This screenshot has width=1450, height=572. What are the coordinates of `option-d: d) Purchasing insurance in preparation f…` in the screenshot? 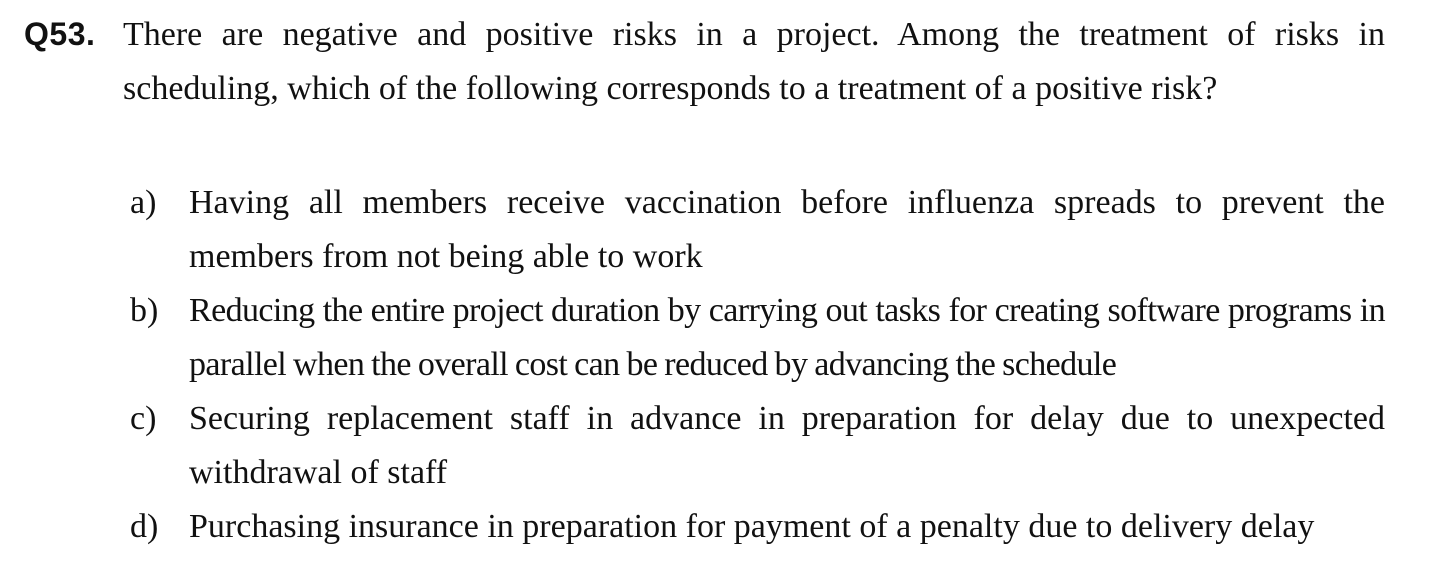 It's located at (725, 527).